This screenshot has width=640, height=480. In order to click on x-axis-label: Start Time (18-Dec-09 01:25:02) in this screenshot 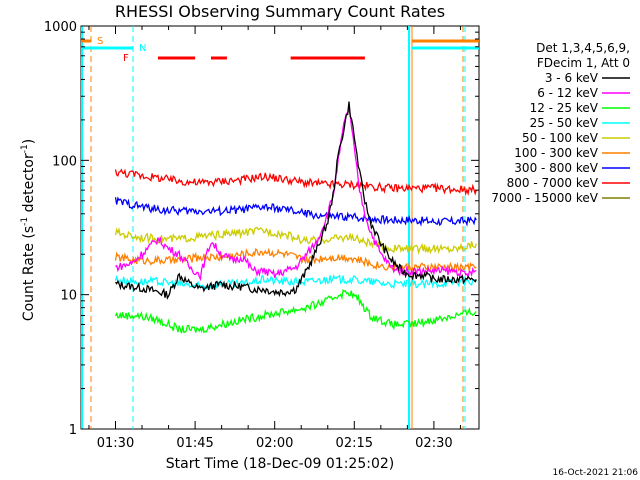, I will do `click(280, 464)`.